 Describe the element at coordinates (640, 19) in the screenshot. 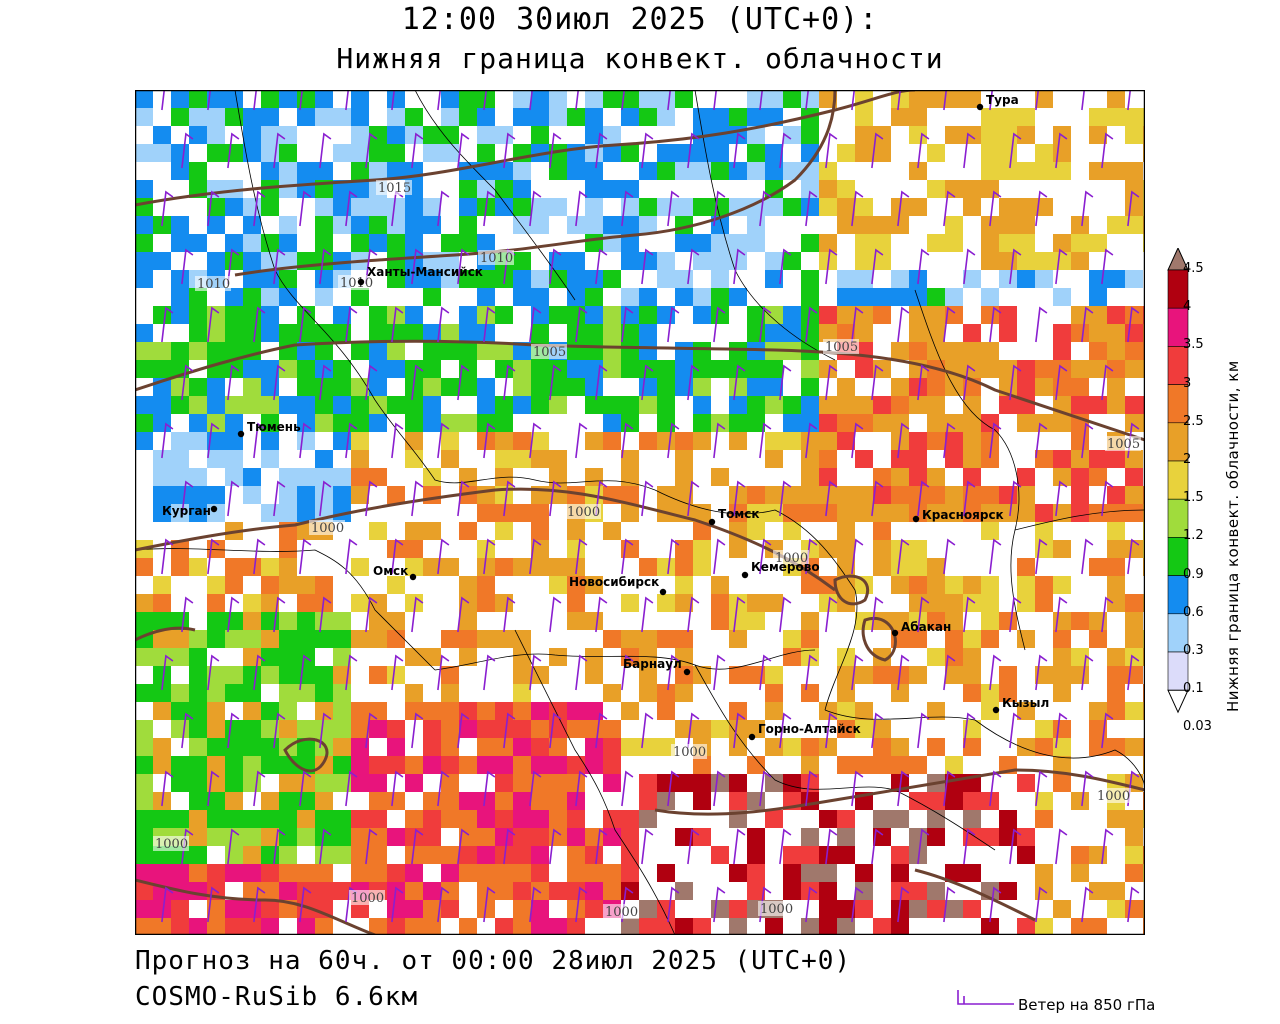

I see `map-title-time: 12:00 30июл 2025 (UTC+0):` at that location.